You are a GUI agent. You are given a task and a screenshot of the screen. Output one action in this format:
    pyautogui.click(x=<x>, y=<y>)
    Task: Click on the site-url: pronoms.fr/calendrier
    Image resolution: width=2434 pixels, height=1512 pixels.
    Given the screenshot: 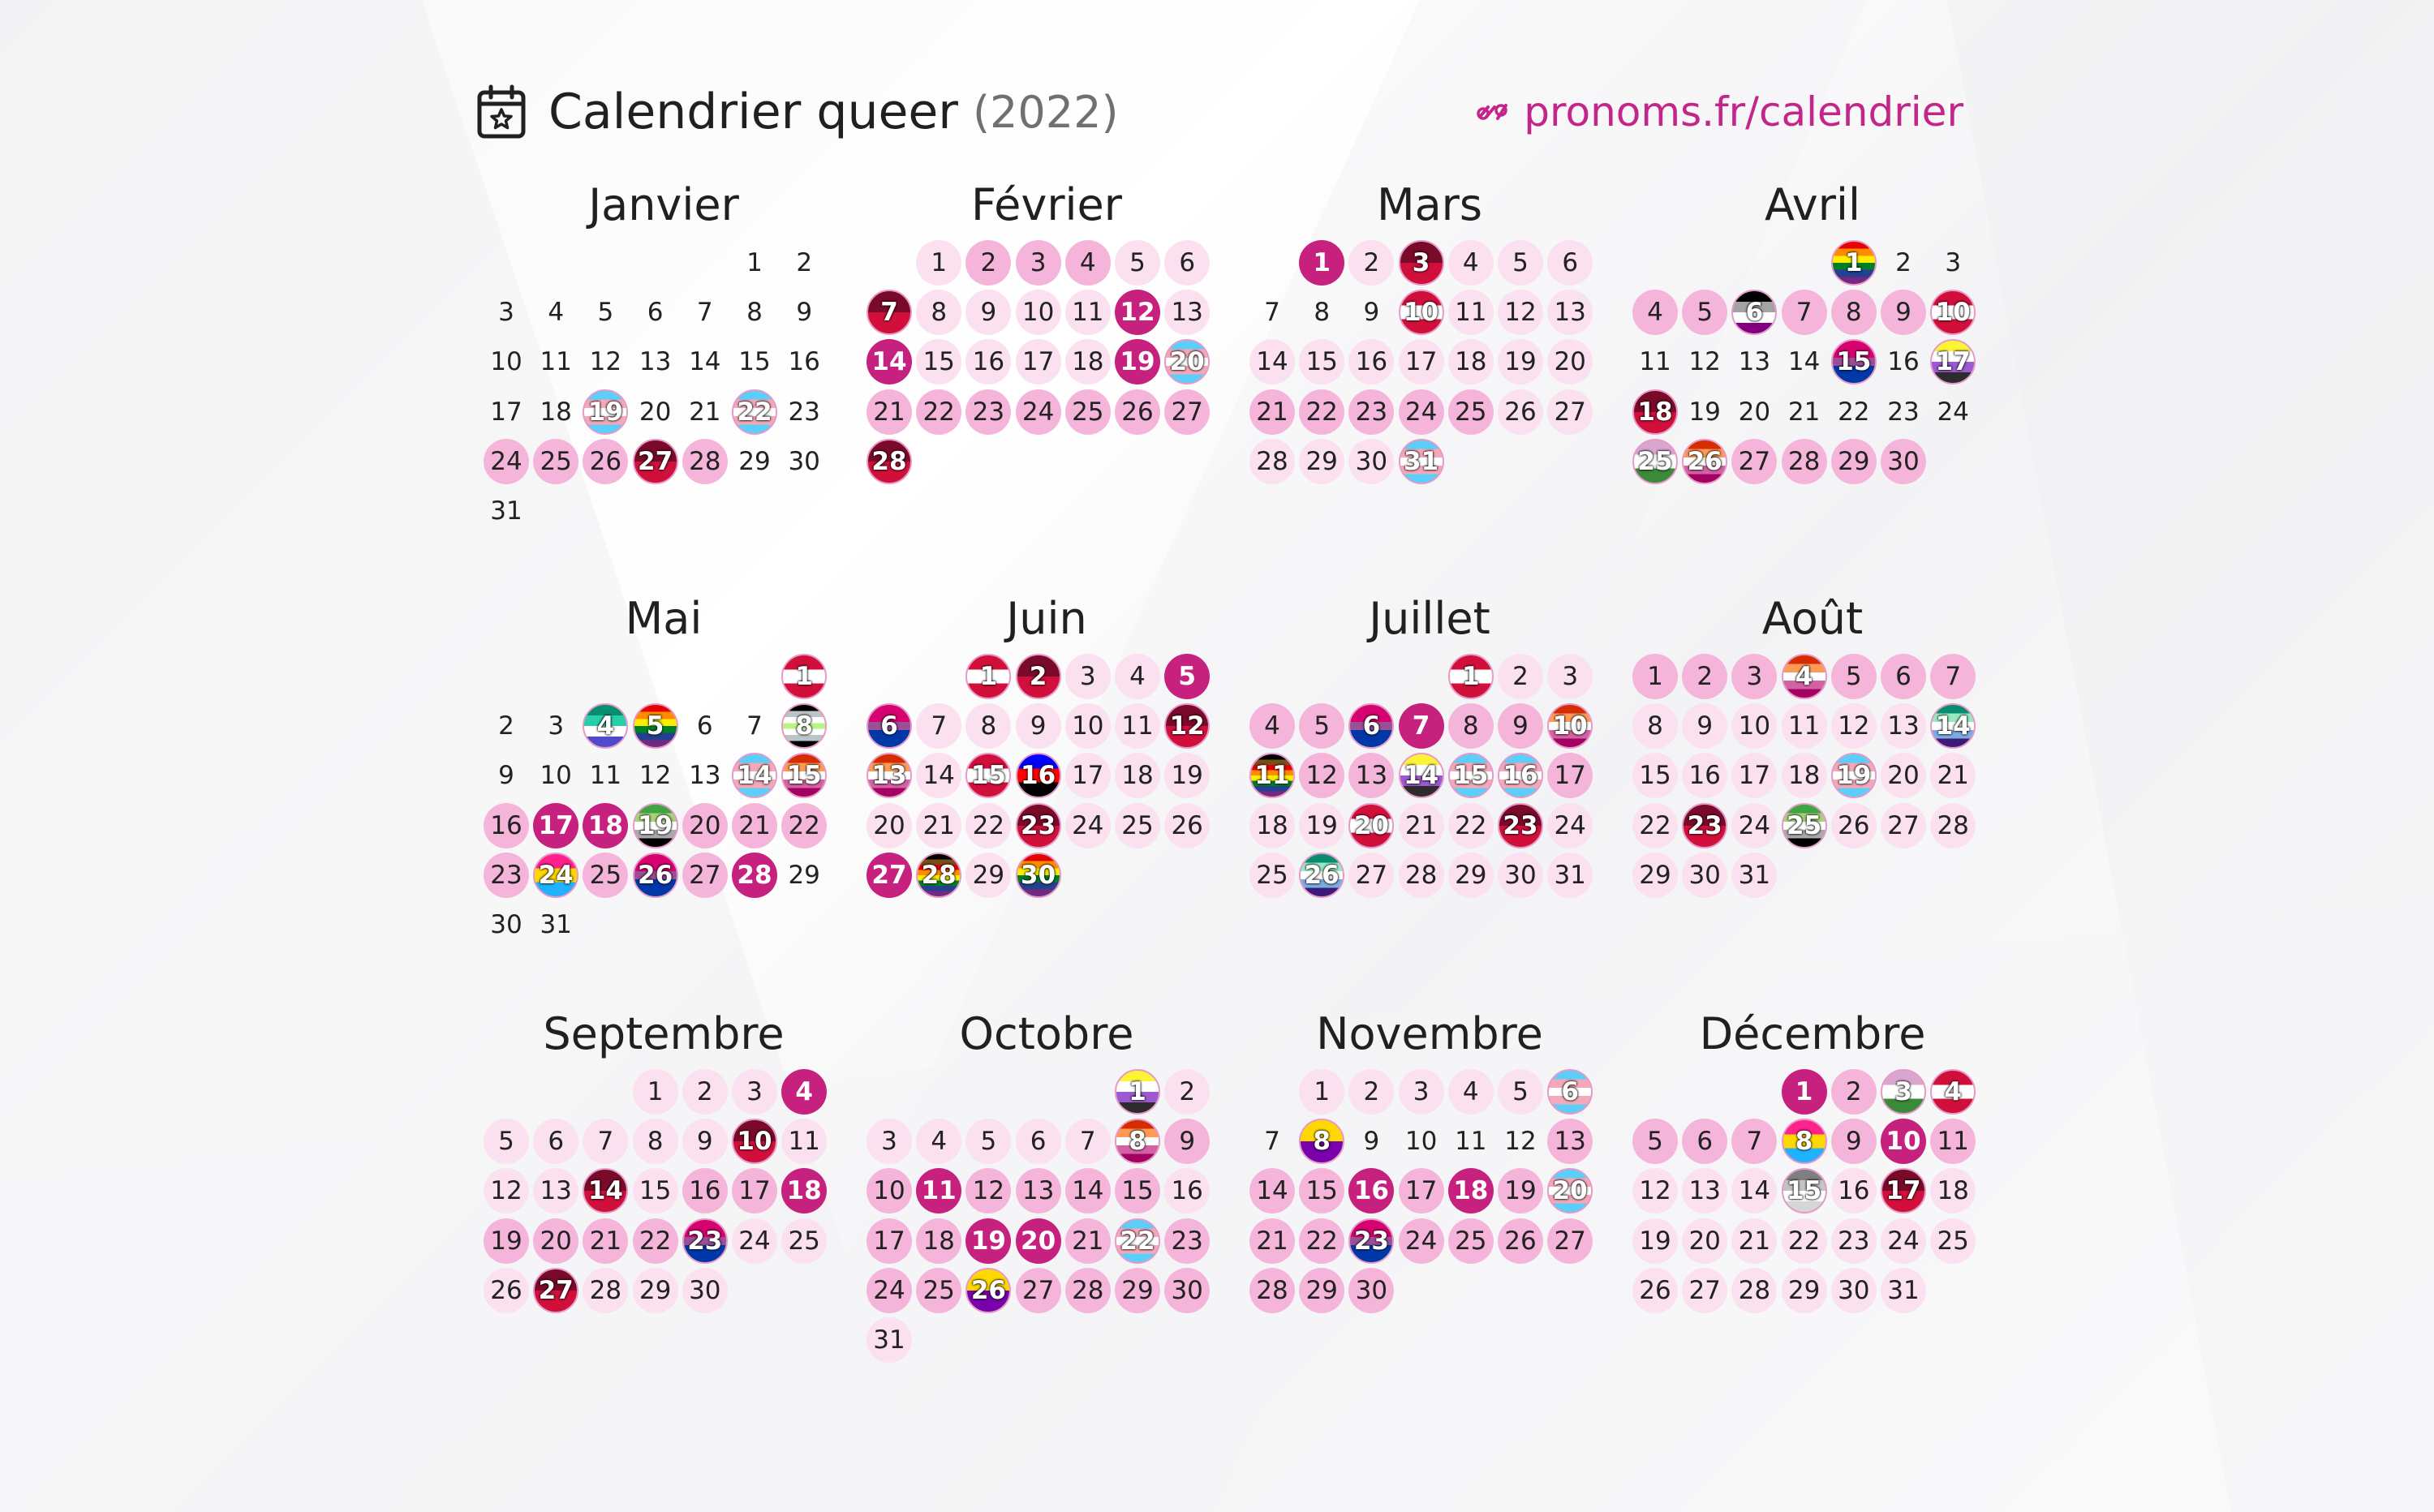 What is the action you would take?
    pyautogui.click(x=1743, y=111)
    